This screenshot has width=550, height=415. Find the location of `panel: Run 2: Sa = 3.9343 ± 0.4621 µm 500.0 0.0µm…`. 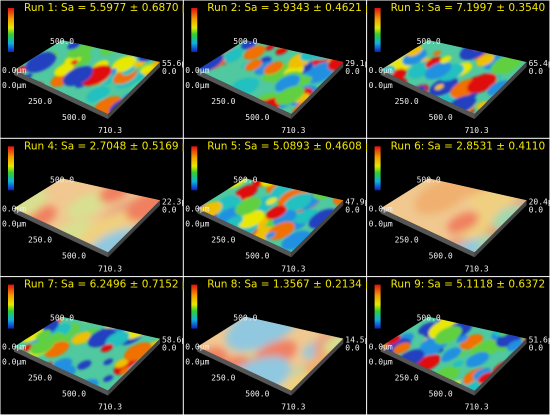

panel: Run 2: Sa = 3.9343 ± 0.4621 µm 500.0 0.0µm… is located at coordinates (282, 69).